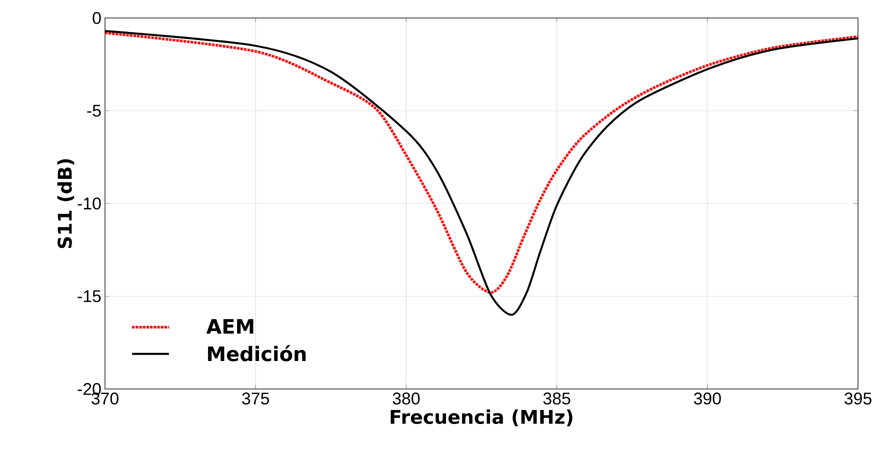 This screenshot has height=466, width=885. Describe the element at coordinates (89, 204) in the screenshot. I see `y-tick-label: -10` at that location.